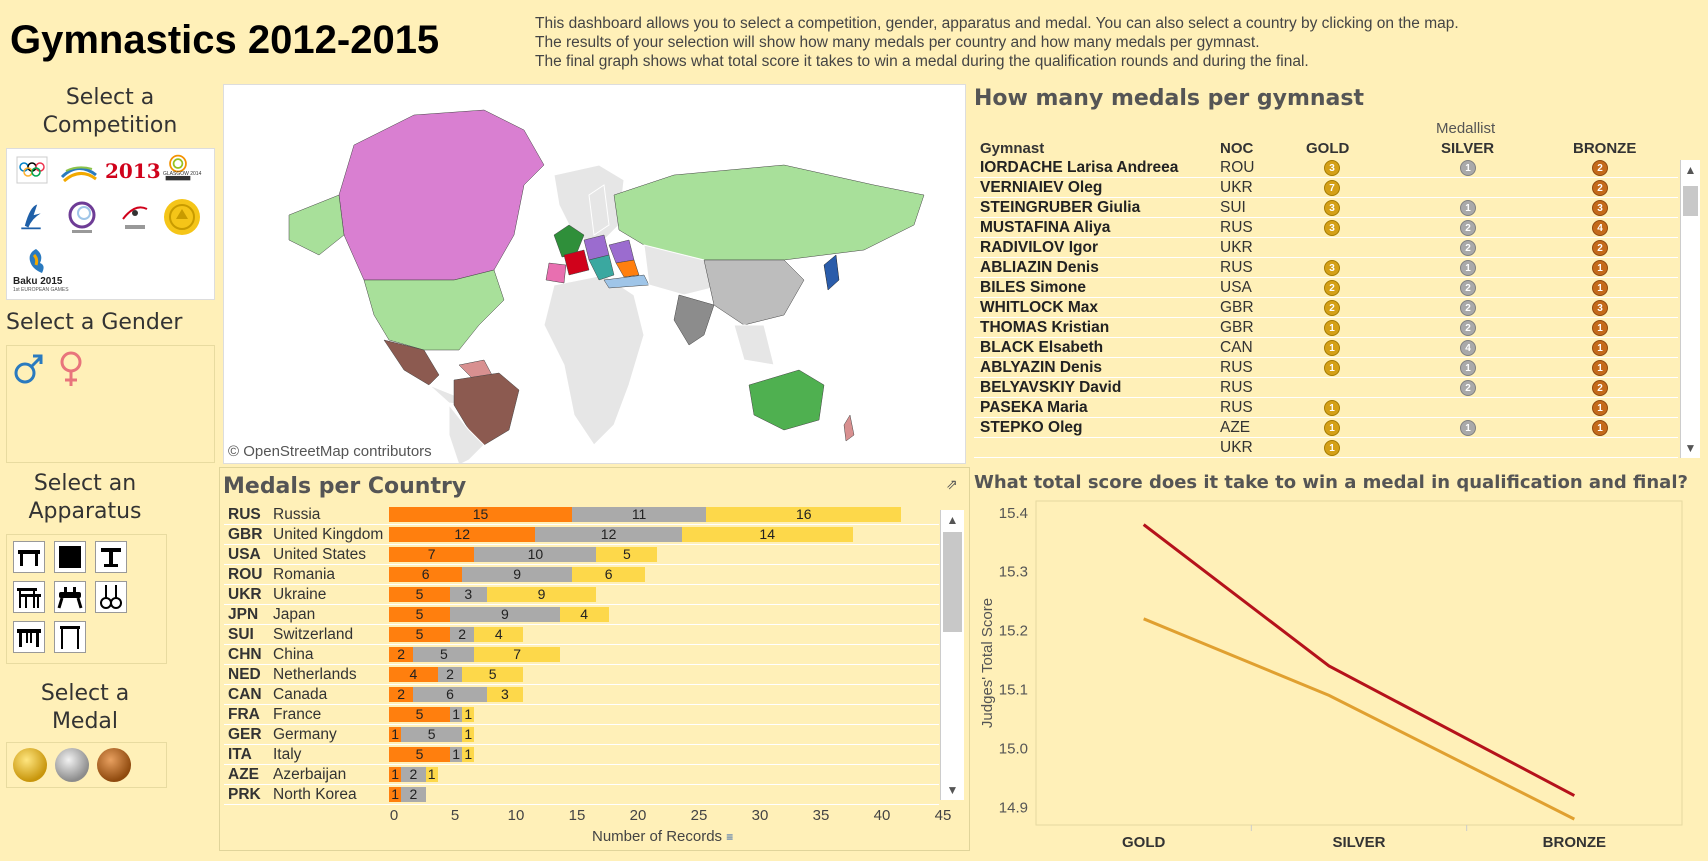  What do you see at coordinates (541, 594) in the screenshot?
I see `bronze-bar-segment: 9` at bounding box center [541, 594].